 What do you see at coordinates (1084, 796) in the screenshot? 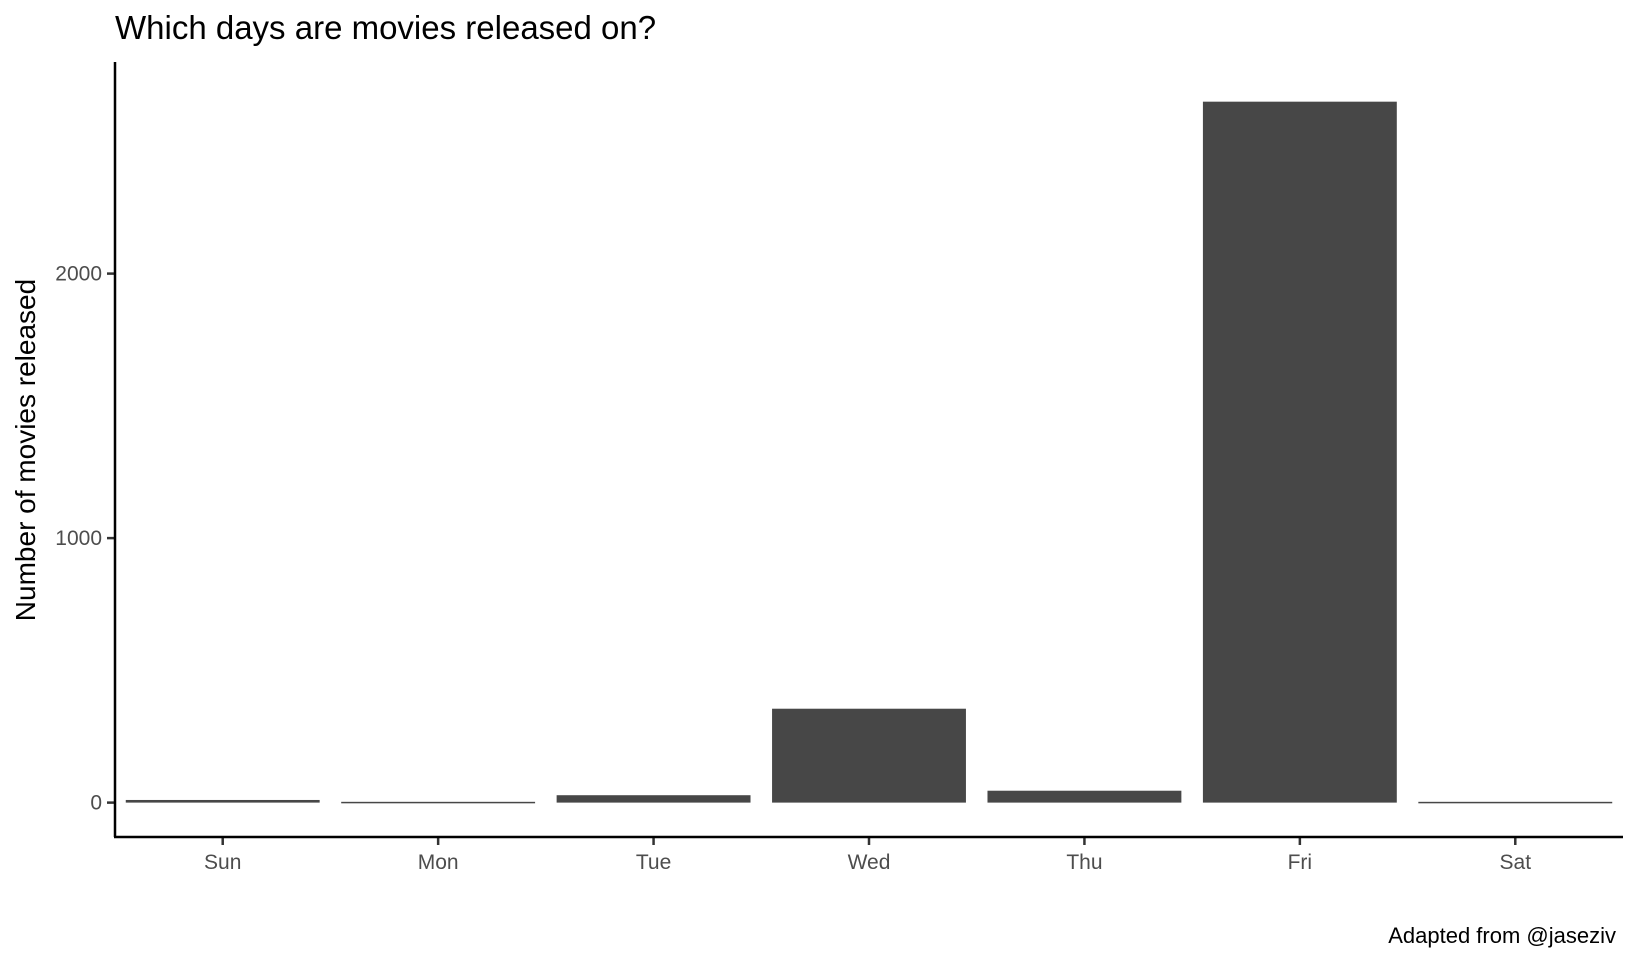
I see `bar-thu` at bounding box center [1084, 796].